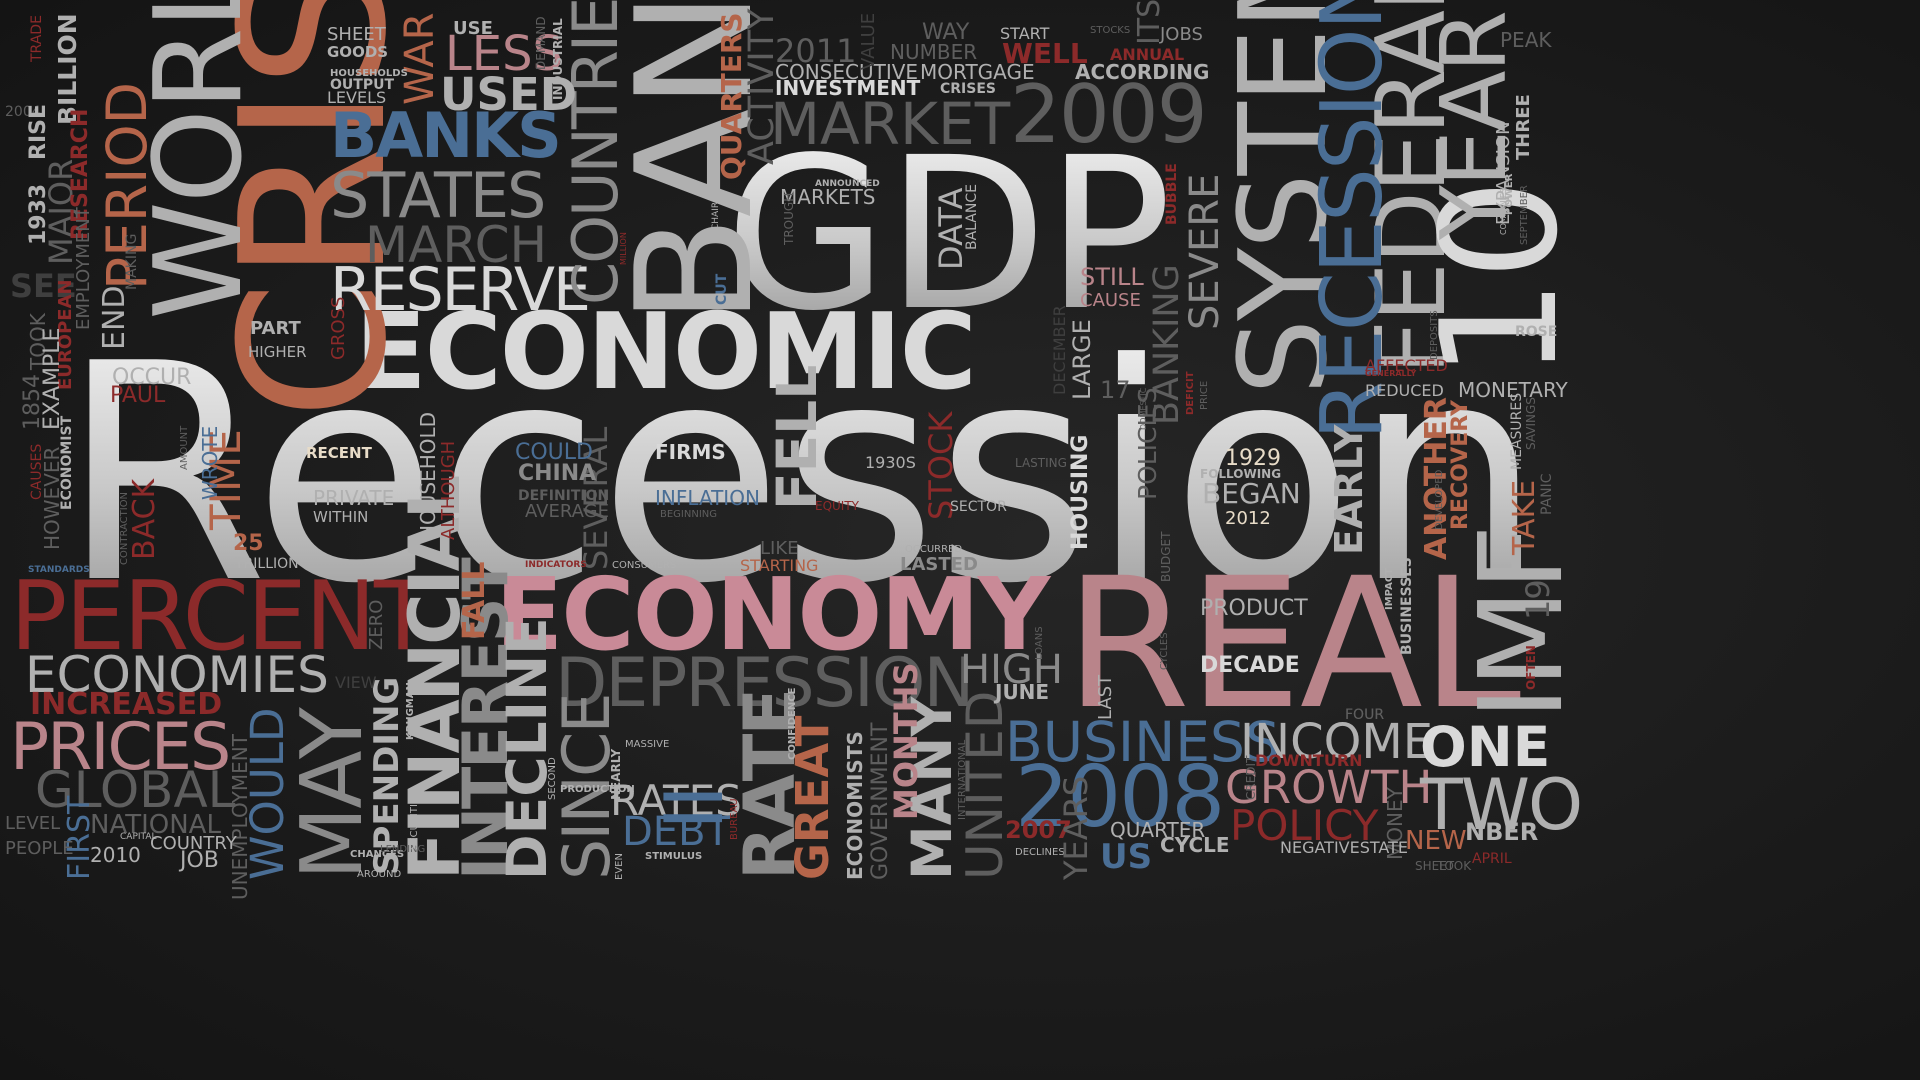  I want to click on word-million: MILLION, so click(623, 248).